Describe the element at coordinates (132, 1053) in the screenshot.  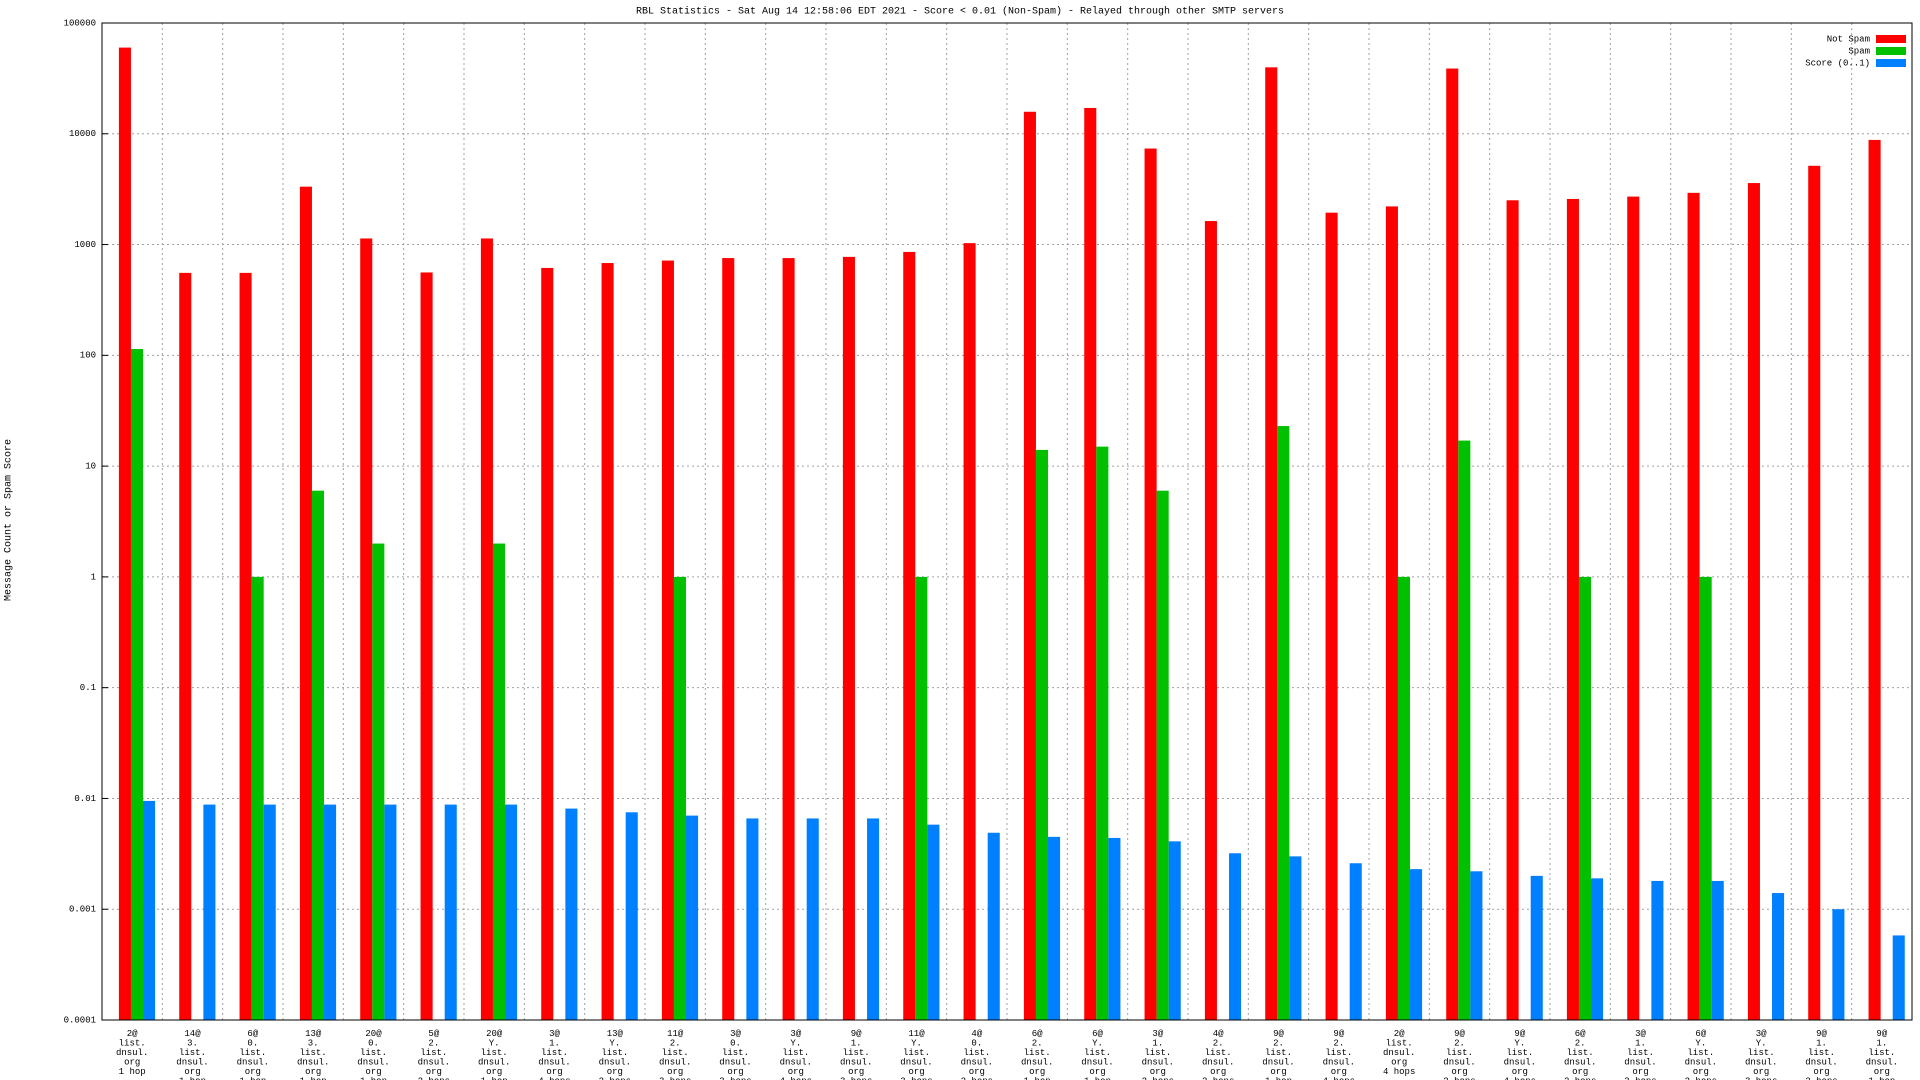
I see `x-tick-label: 2@ list. dnsul. org 1 hop` at that location.